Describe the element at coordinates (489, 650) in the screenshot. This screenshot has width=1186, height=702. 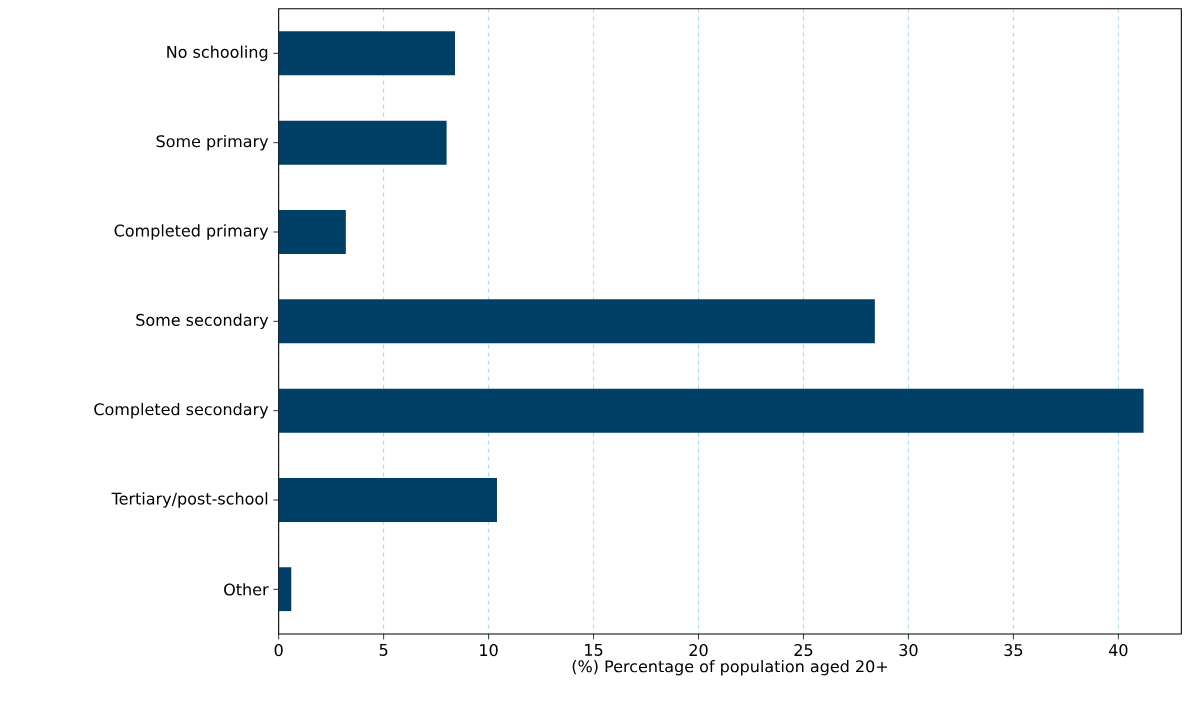
I see `x-tick-label: 10` at that location.